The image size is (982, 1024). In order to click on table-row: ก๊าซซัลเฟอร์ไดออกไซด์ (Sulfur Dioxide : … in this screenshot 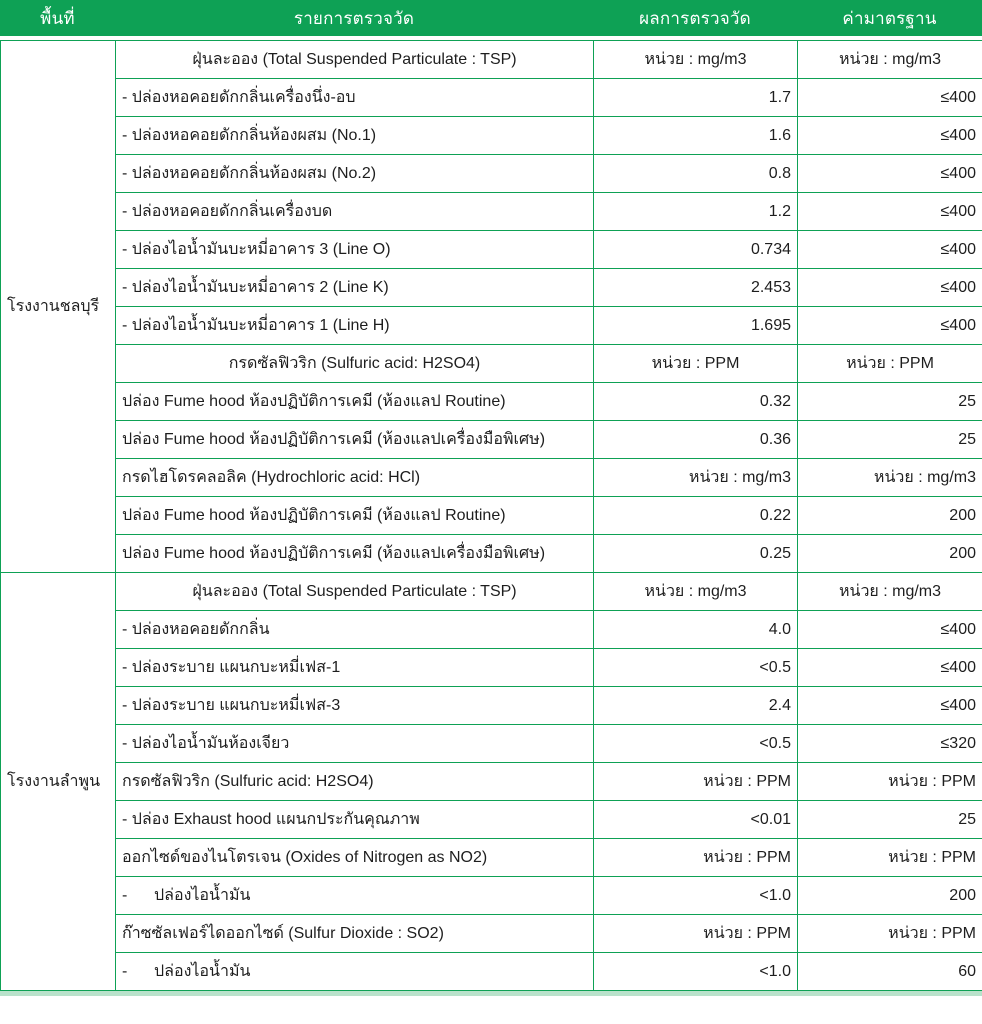, I will do `click(491, 933)`.